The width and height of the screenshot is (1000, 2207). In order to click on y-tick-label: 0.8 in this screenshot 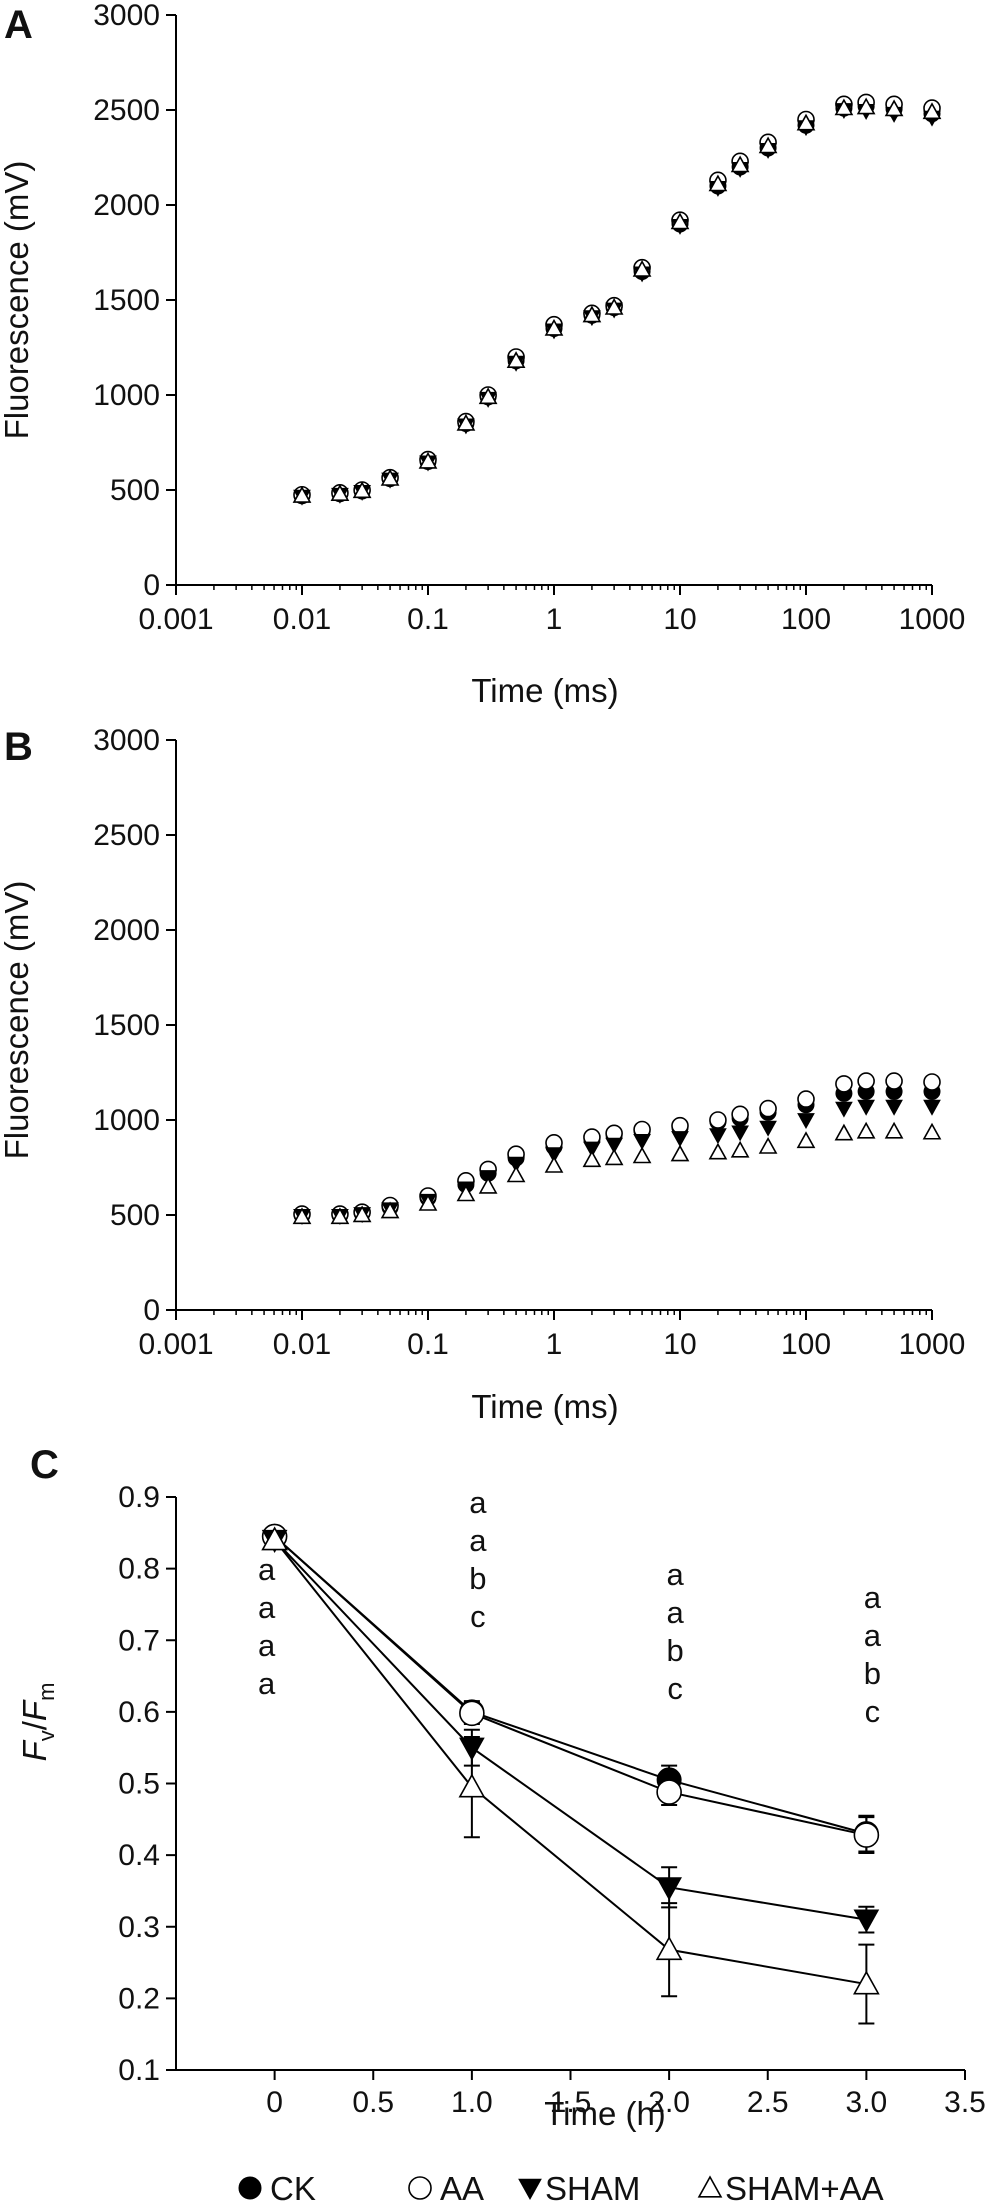, I will do `click(139, 1569)`.